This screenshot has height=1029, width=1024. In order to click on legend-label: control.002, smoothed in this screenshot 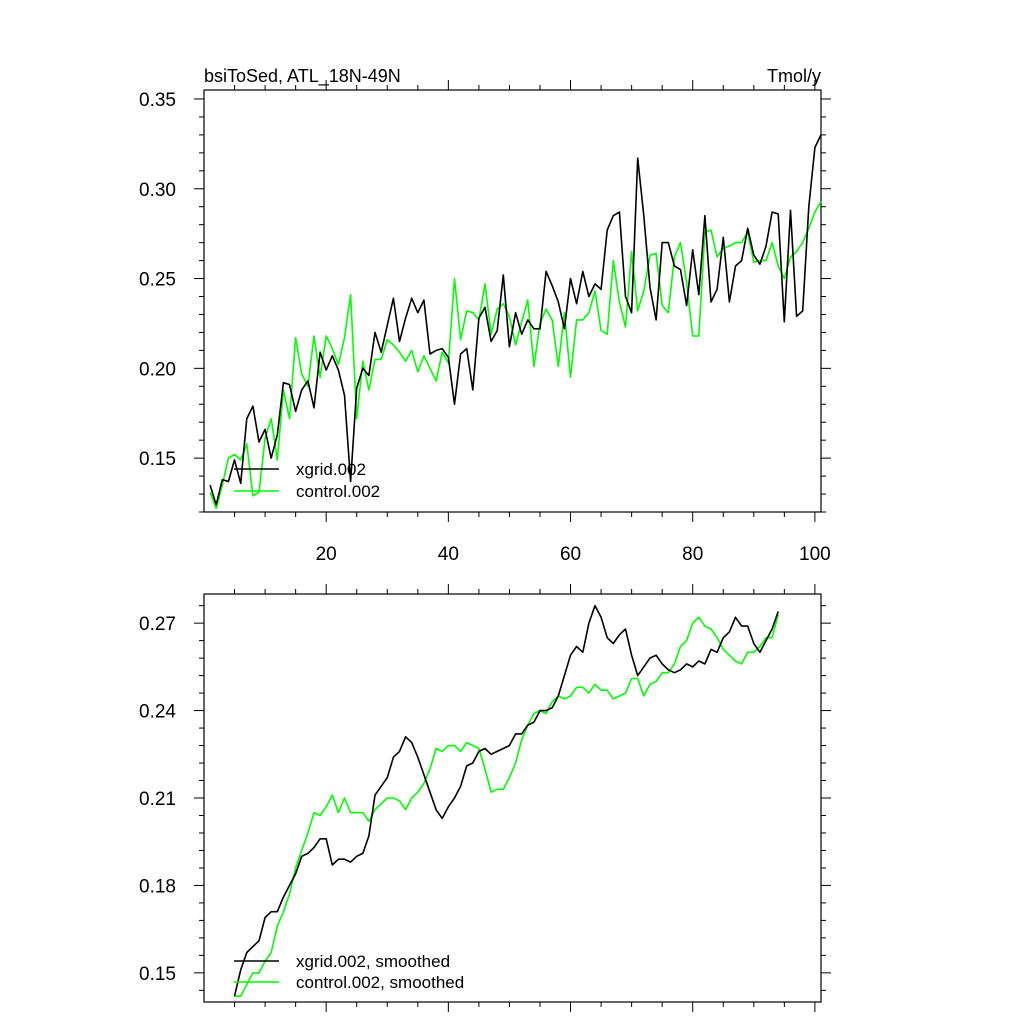, I will do `click(380, 982)`.